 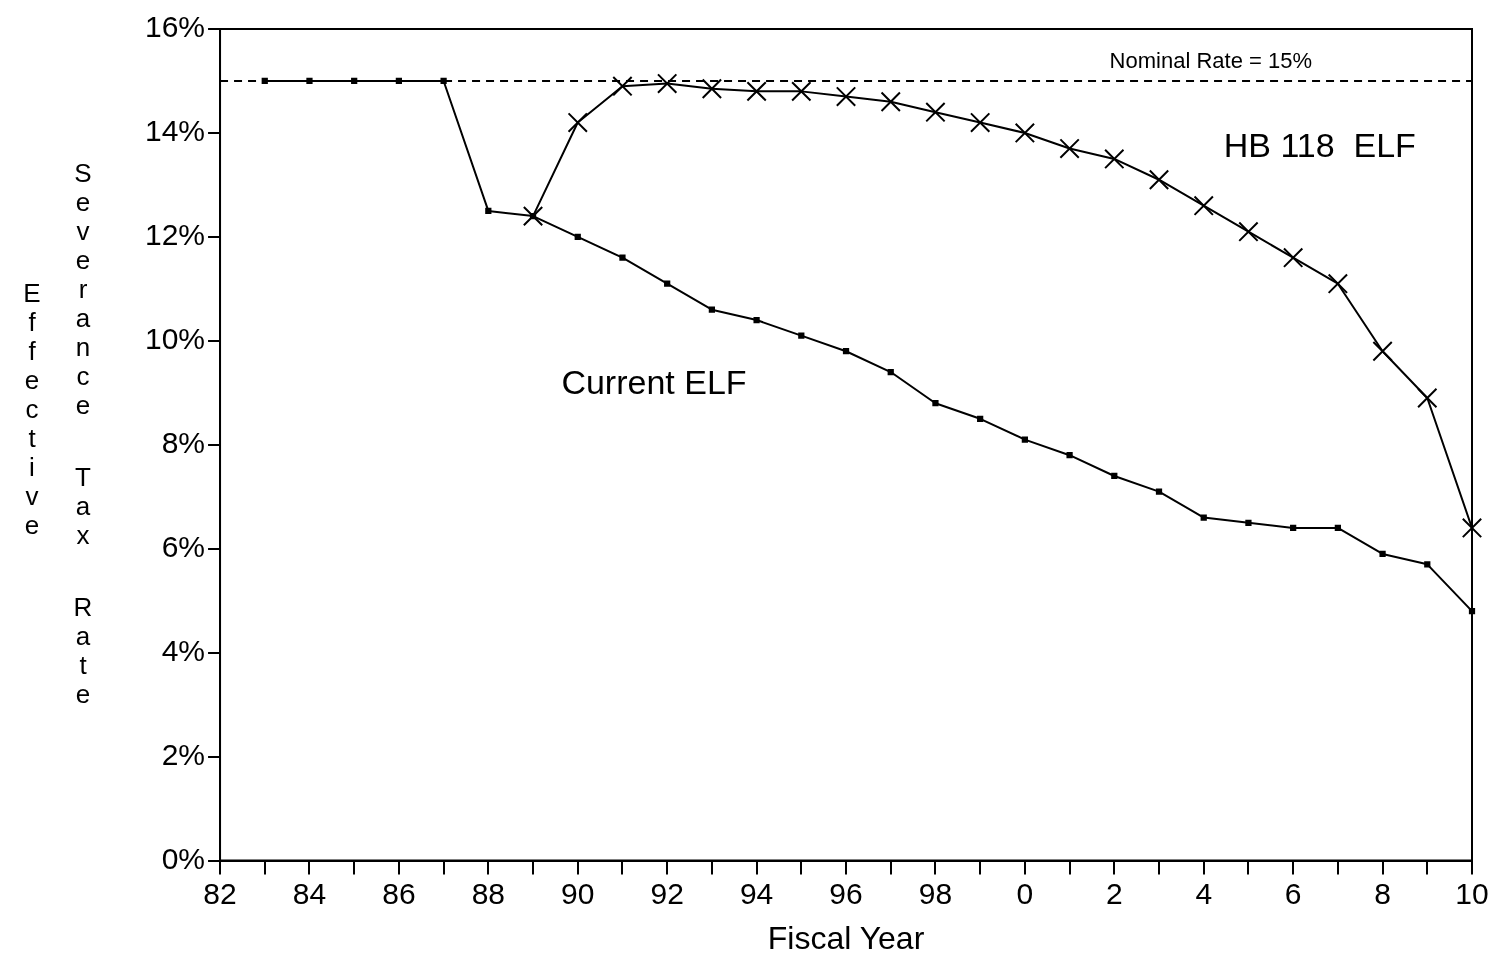 What do you see at coordinates (756, 893) in the screenshot?
I see `x-tick-label: 94` at bounding box center [756, 893].